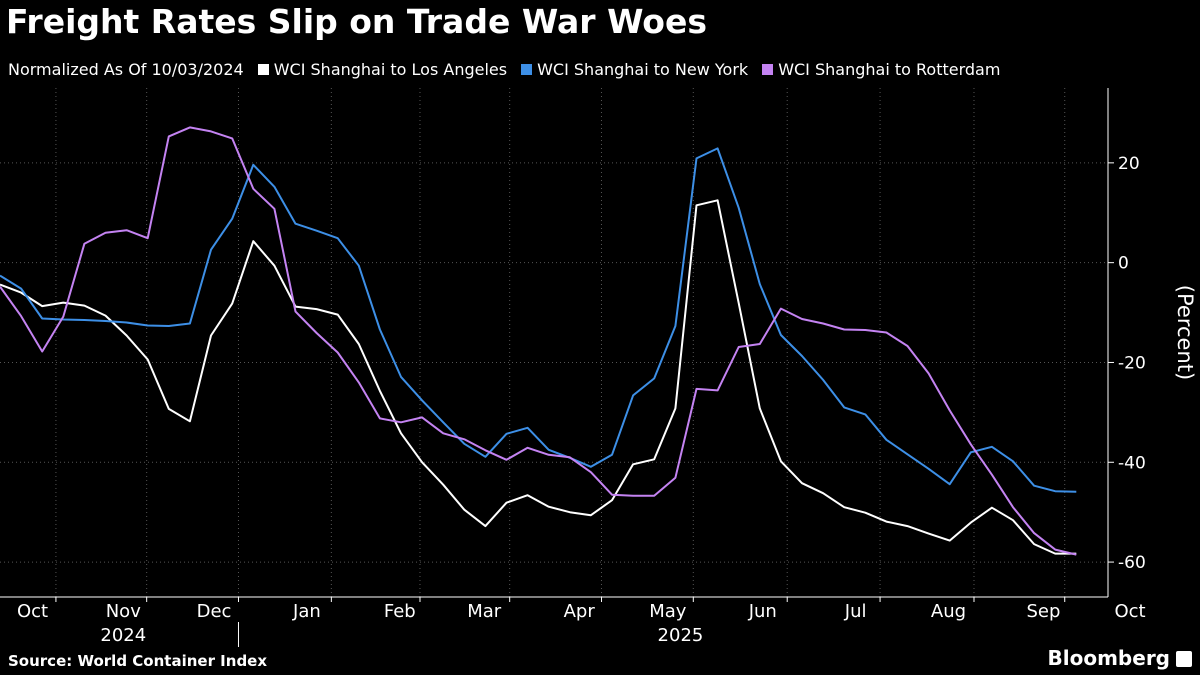 This screenshot has width=1200, height=675. What do you see at coordinates (1044, 611) in the screenshot?
I see `x-tick-label: Sep` at bounding box center [1044, 611].